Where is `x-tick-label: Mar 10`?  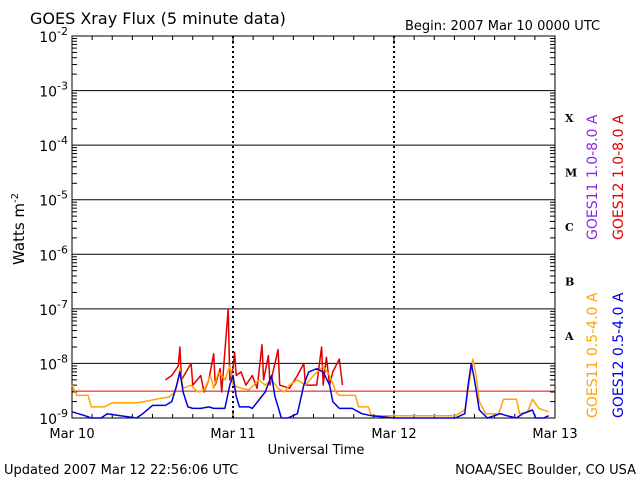
x-tick-label: Mar 10 is located at coordinates (71, 434).